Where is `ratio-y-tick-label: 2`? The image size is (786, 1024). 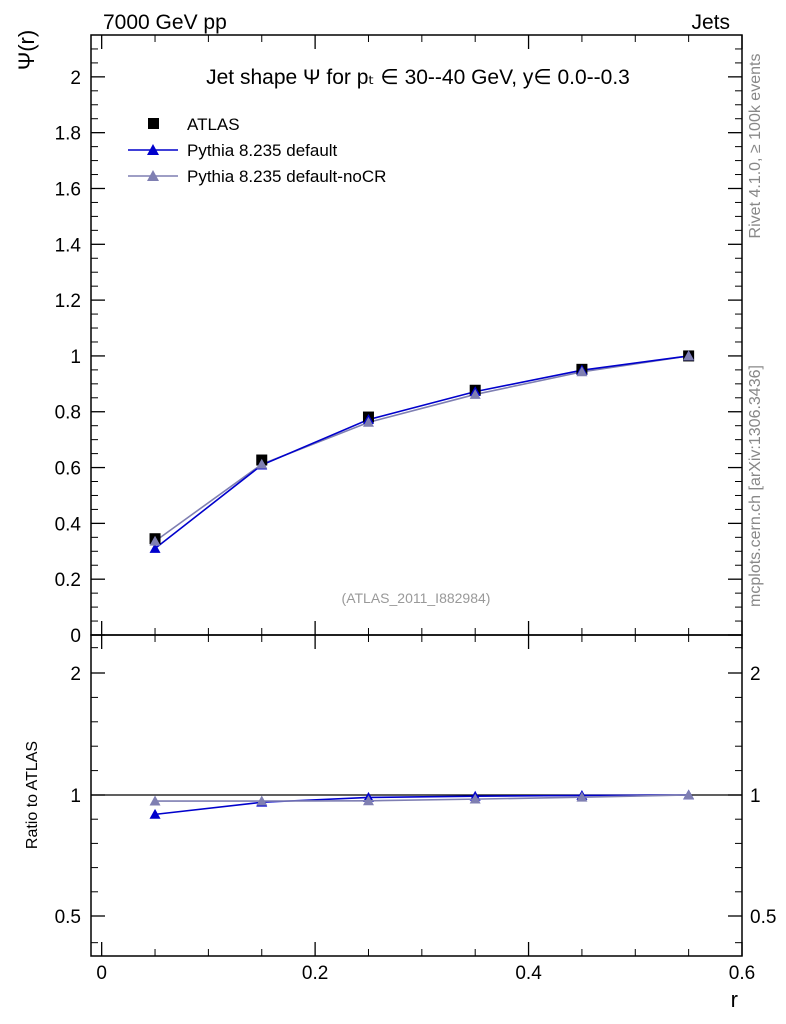 ratio-y-tick-label: 2 is located at coordinates (75, 674).